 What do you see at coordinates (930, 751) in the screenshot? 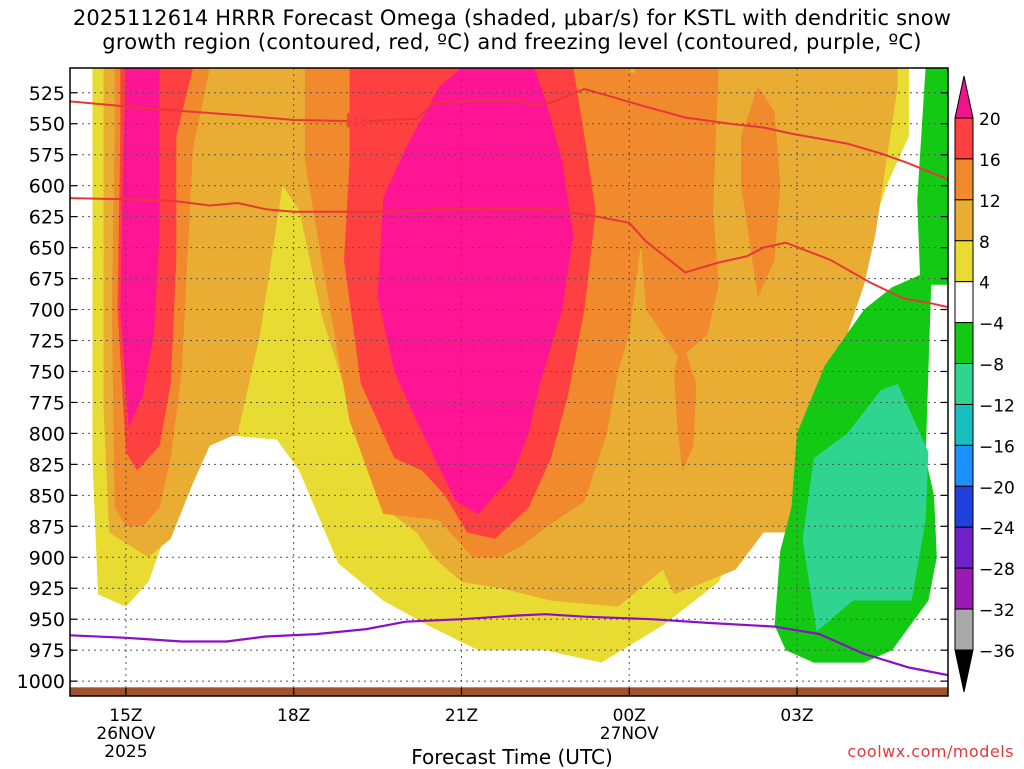
I see `credit-text: coolwx.com/models` at bounding box center [930, 751].